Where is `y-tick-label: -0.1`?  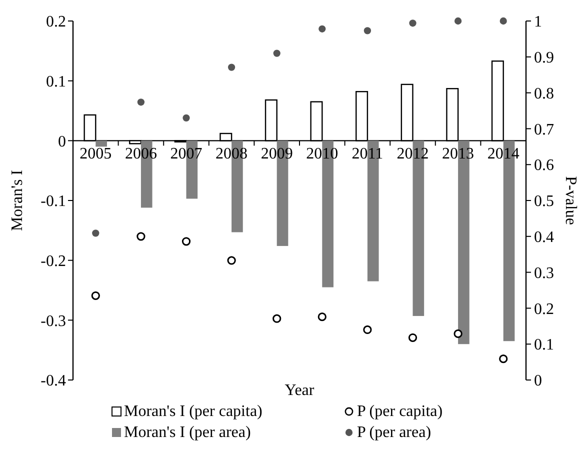
y-tick-label: -0.1 is located at coordinates (53, 201).